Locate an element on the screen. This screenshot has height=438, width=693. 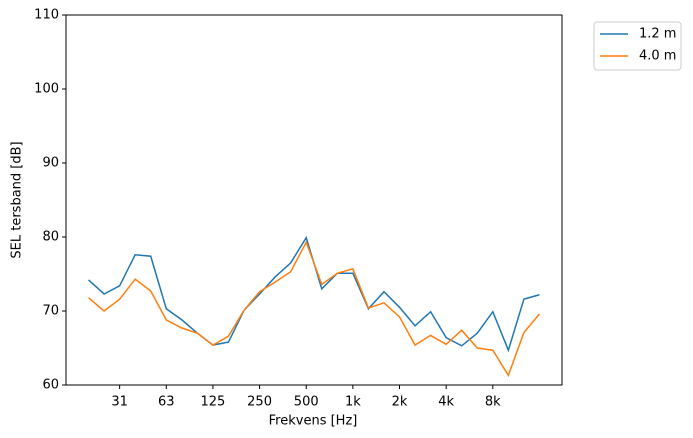
x-tick-label: 8k is located at coordinates (493, 402).